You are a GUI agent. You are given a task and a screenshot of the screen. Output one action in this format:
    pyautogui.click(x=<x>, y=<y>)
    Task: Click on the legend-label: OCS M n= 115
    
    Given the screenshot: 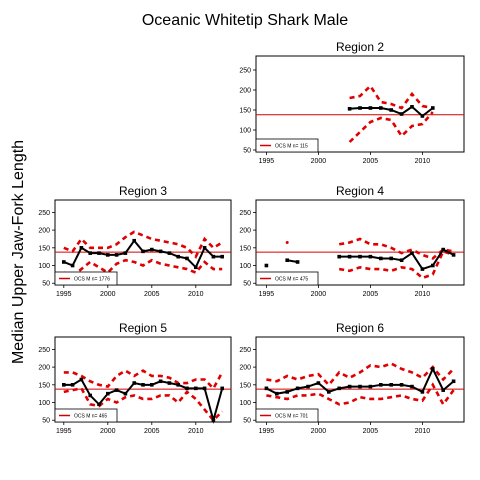 What is the action you would take?
    pyautogui.click(x=291, y=147)
    